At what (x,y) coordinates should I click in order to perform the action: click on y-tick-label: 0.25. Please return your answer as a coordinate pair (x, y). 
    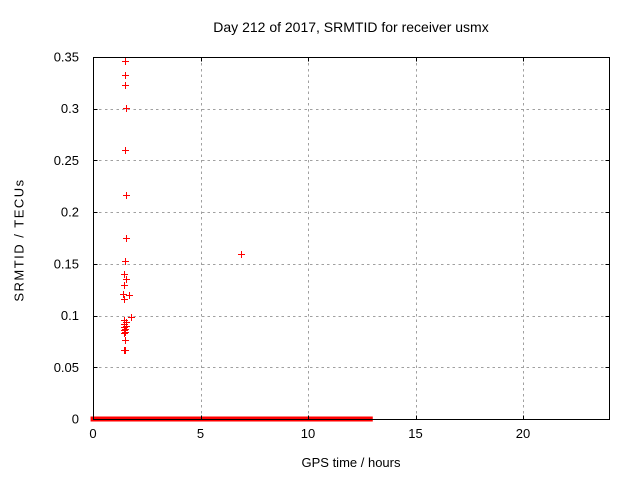
    Looking at the image, I should click on (66, 160).